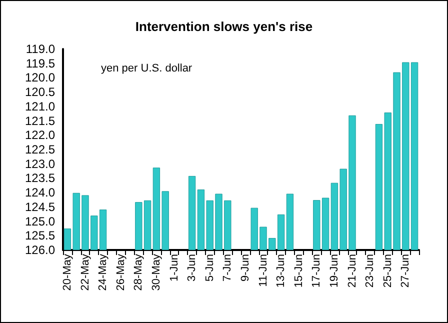 The width and height of the screenshot is (448, 323). I want to click on x-tick-label: 17-Jun, so click(316, 271).